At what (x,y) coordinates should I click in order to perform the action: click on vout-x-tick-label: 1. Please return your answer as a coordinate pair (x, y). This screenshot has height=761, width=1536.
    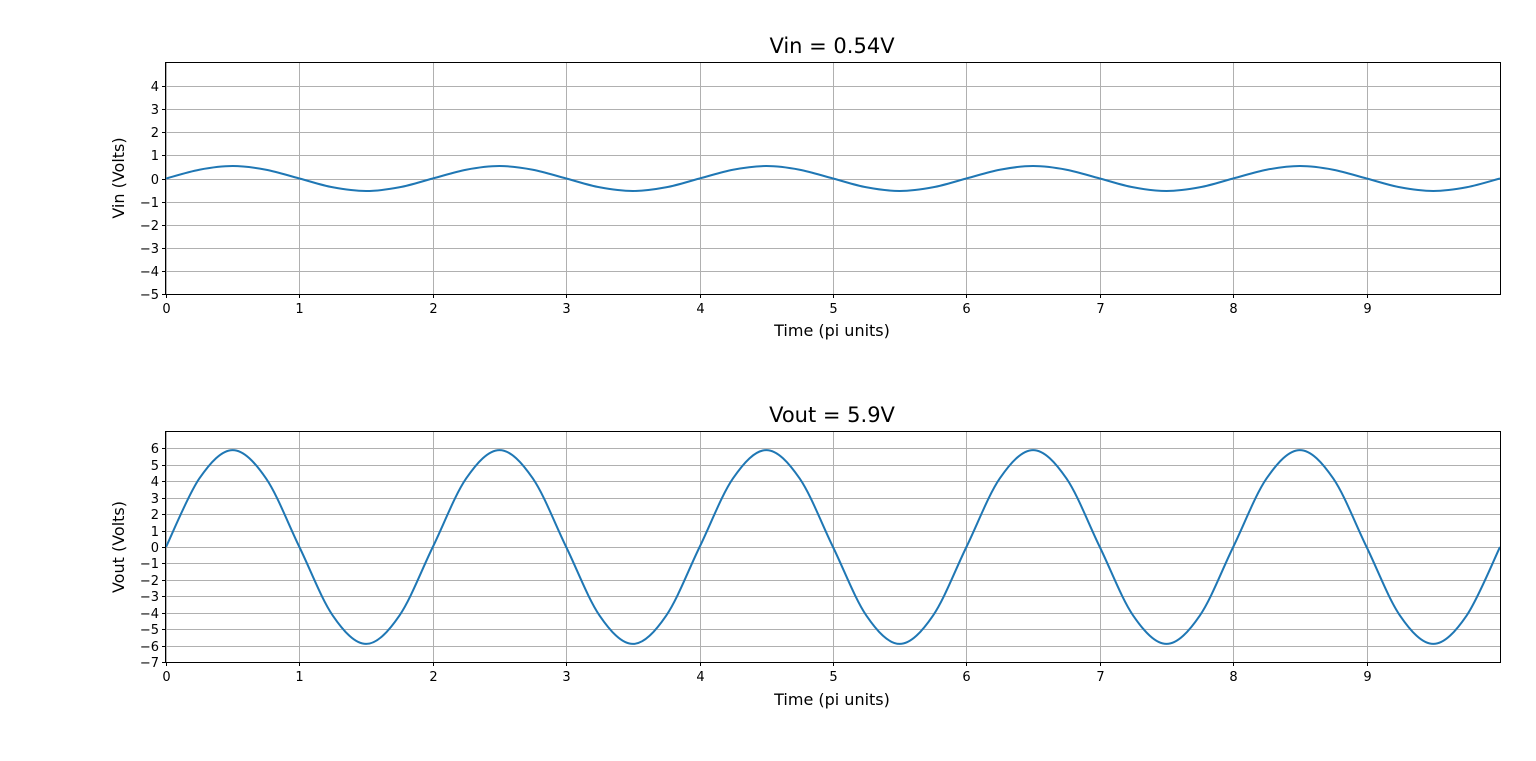
    Looking at the image, I should click on (299, 677).